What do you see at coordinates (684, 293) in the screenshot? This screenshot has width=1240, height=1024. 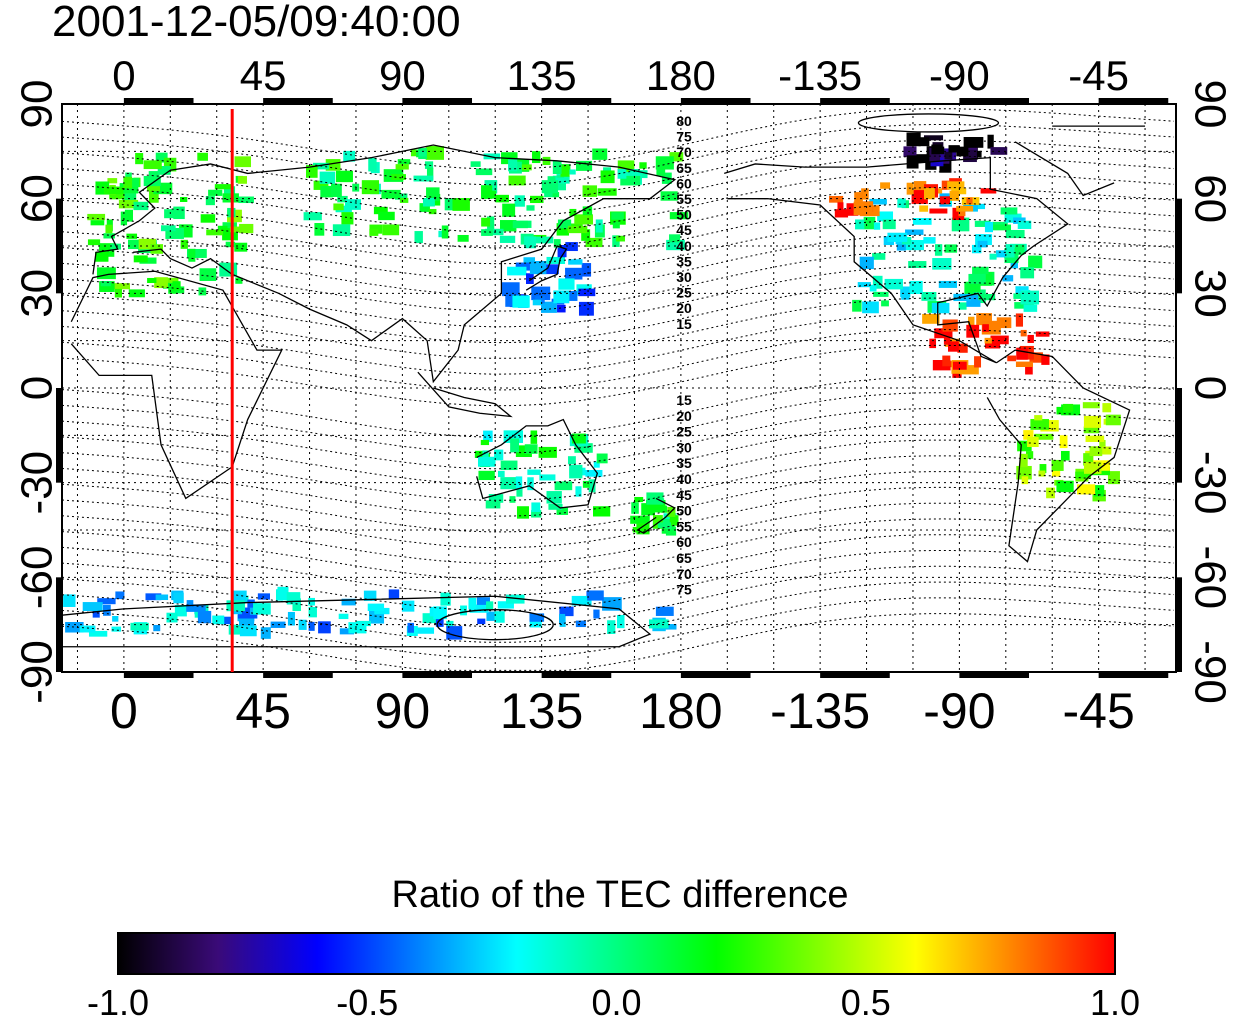 I see `contour-label: 25` at bounding box center [684, 293].